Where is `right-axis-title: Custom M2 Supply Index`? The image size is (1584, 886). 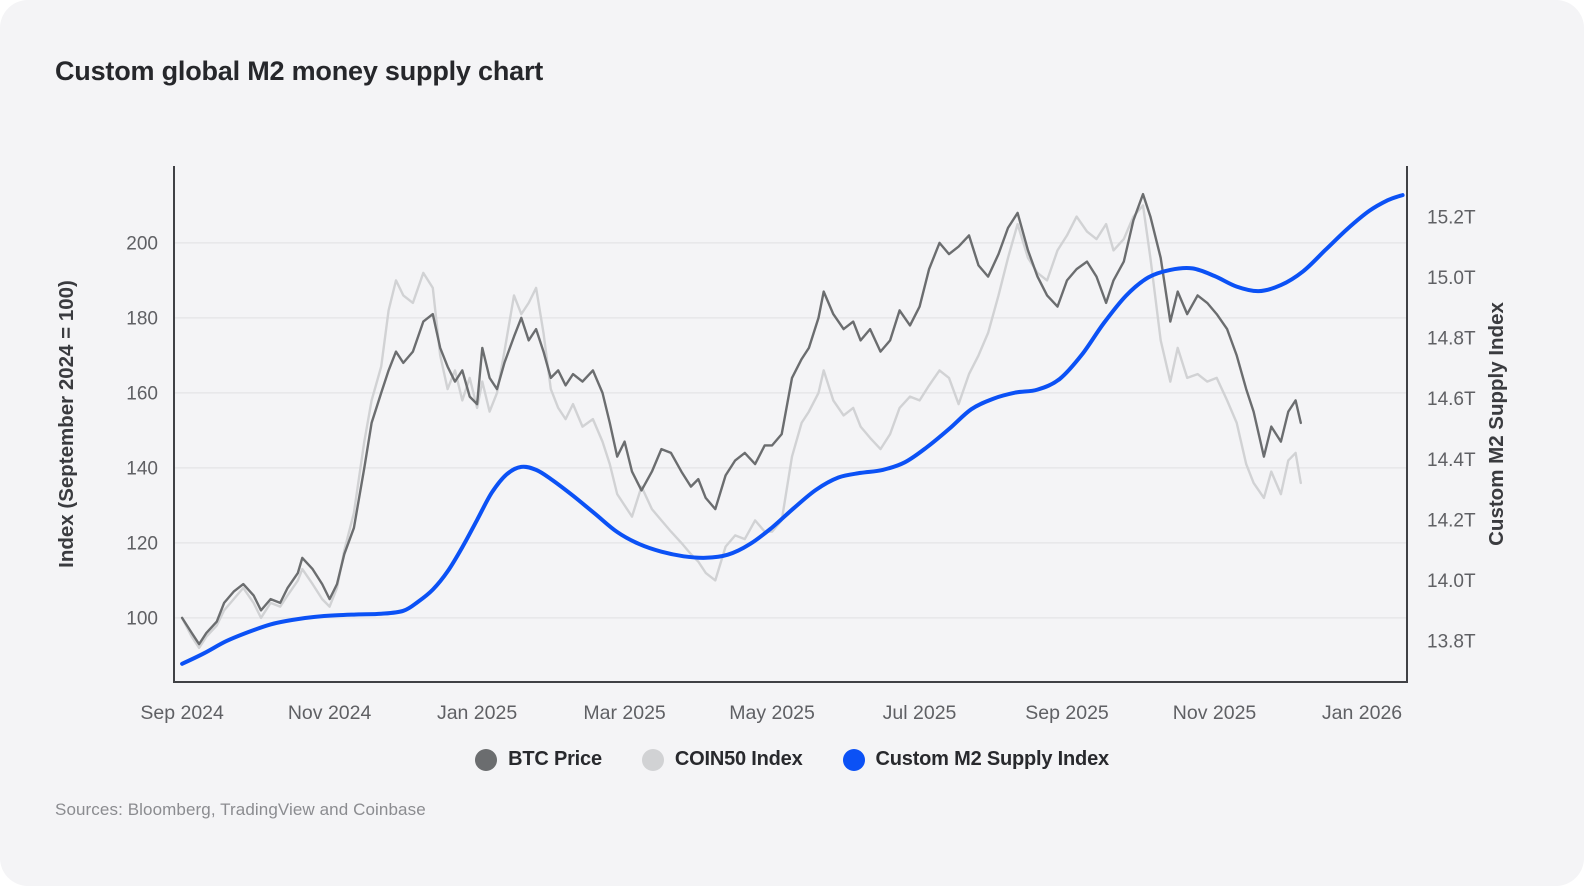
right-axis-title: Custom M2 Supply Index is located at coordinates (1496, 424).